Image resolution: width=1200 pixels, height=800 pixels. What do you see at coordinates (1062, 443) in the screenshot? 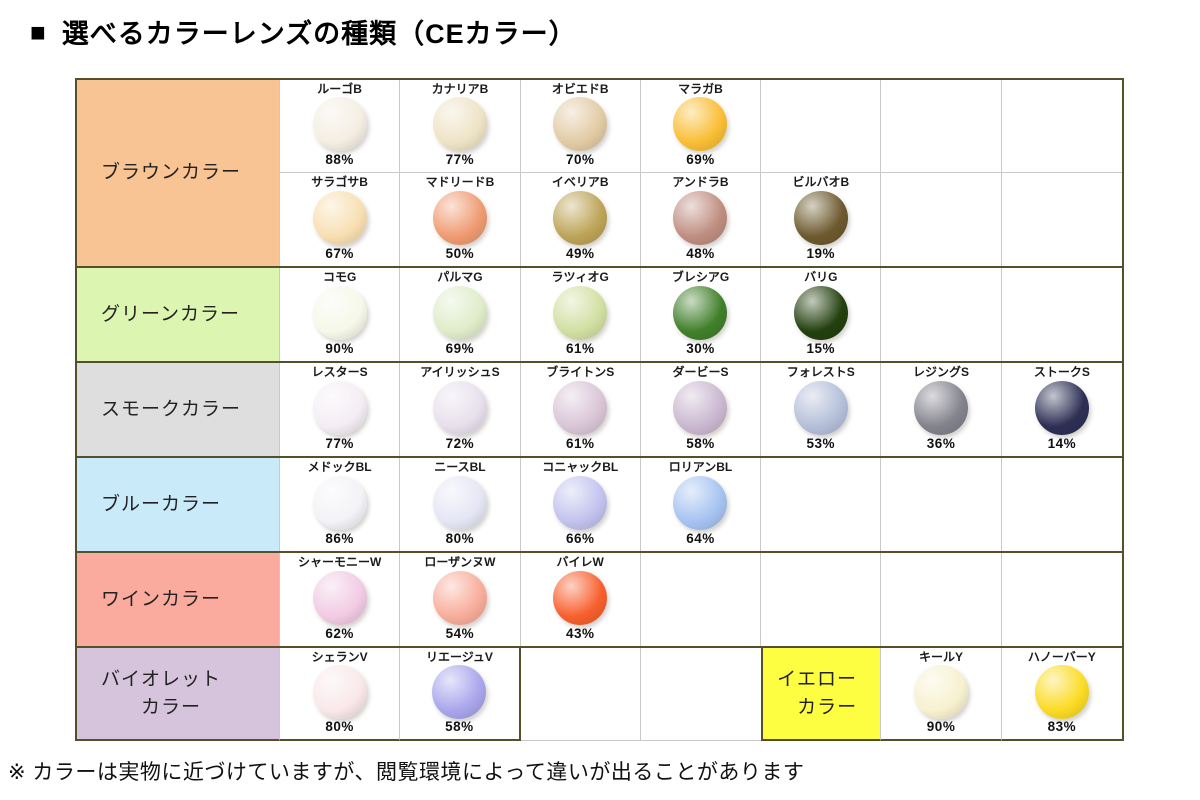
I see `lens-transmittance: 14%` at bounding box center [1062, 443].